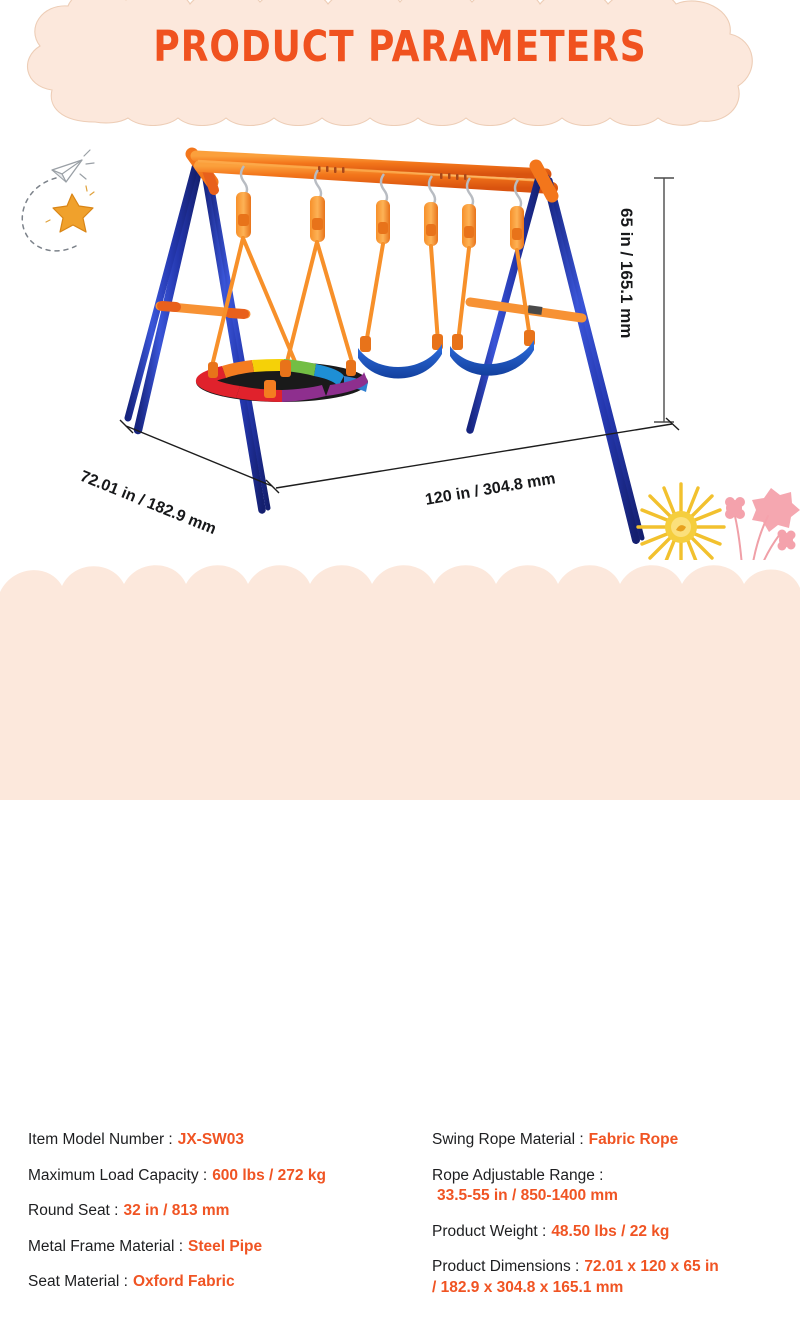 The height and width of the screenshot is (1323, 800). I want to click on spec-row: Maximum Load Capacity : 600 lbs / 272 kg, so click(198, 1177).